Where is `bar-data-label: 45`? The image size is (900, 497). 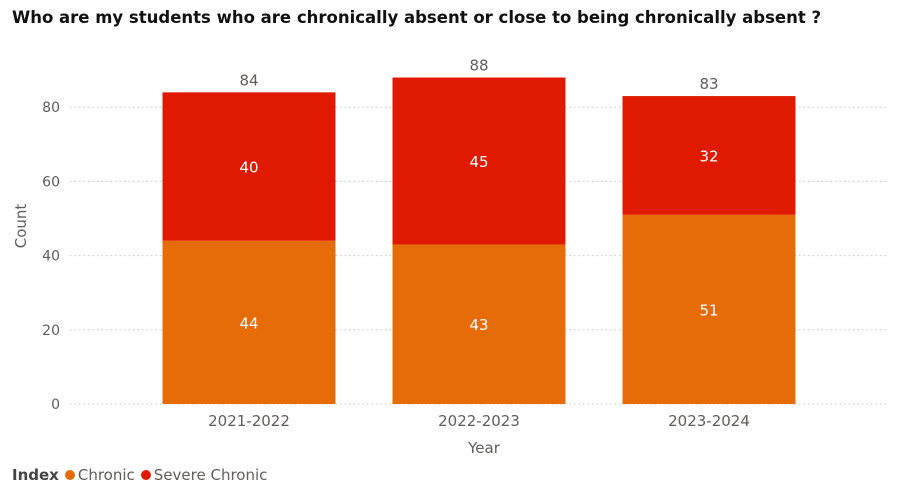 bar-data-label: 45 is located at coordinates (478, 162).